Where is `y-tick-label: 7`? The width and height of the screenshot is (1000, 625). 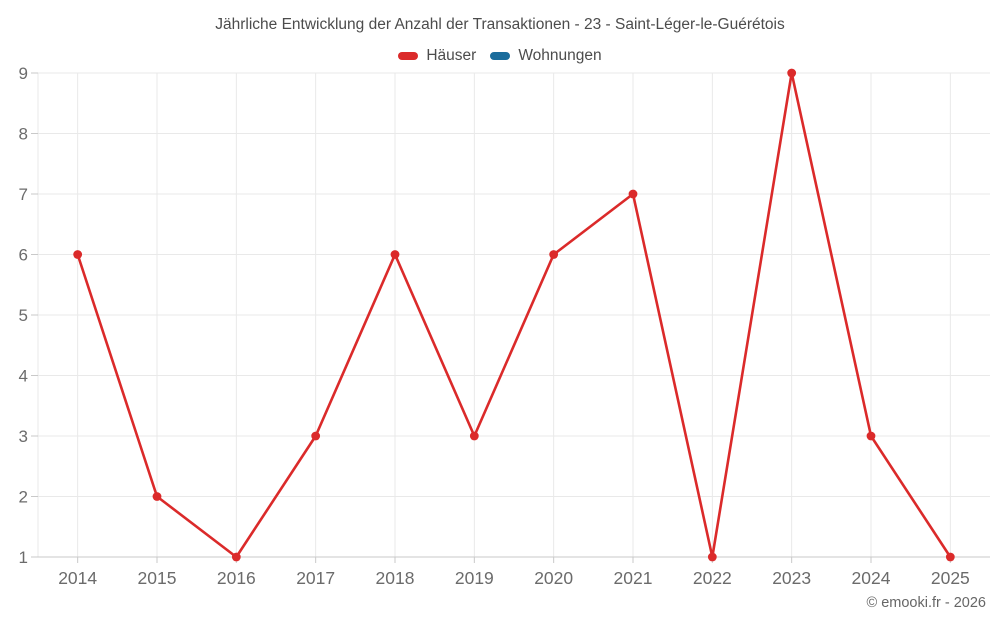 y-tick-label: 7 is located at coordinates (23, 194).